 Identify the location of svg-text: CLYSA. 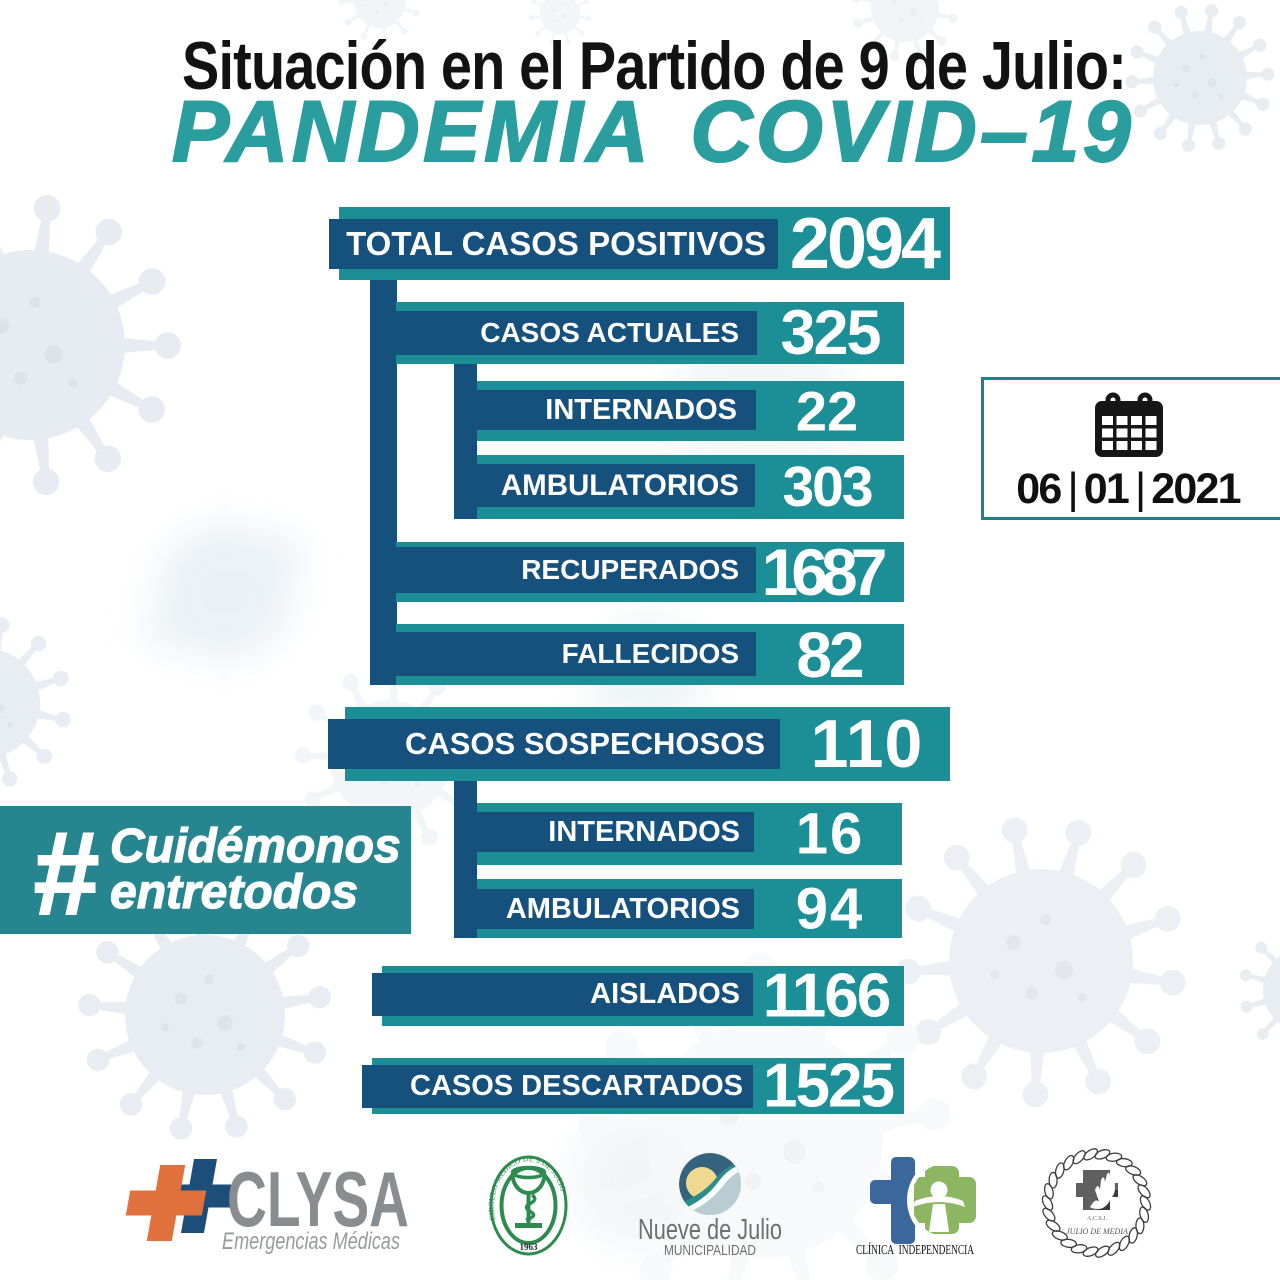
(318, 1199).